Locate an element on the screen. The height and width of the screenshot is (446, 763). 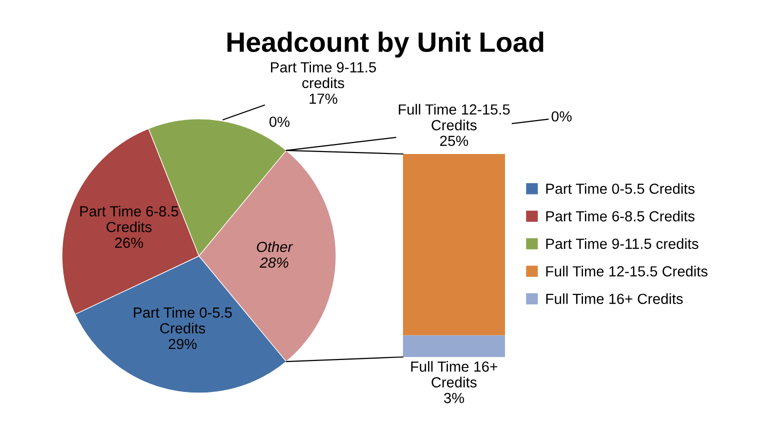
legend-label: Part Time 0-5.5 Credits is located at coordinates (620, 188).